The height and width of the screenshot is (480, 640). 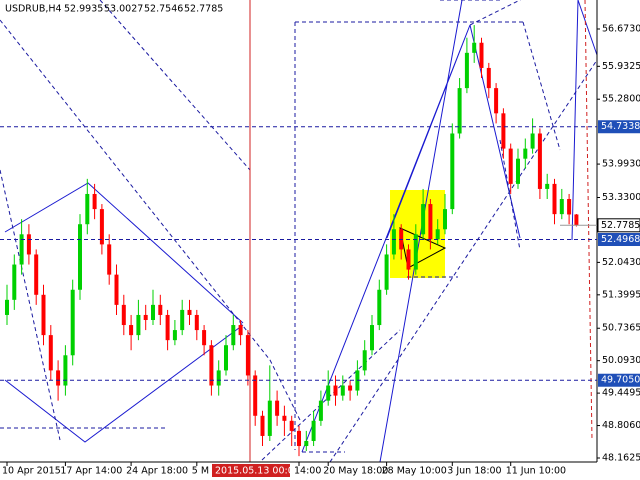 I want to click on bid-label-box, so click(x=618, y=225).